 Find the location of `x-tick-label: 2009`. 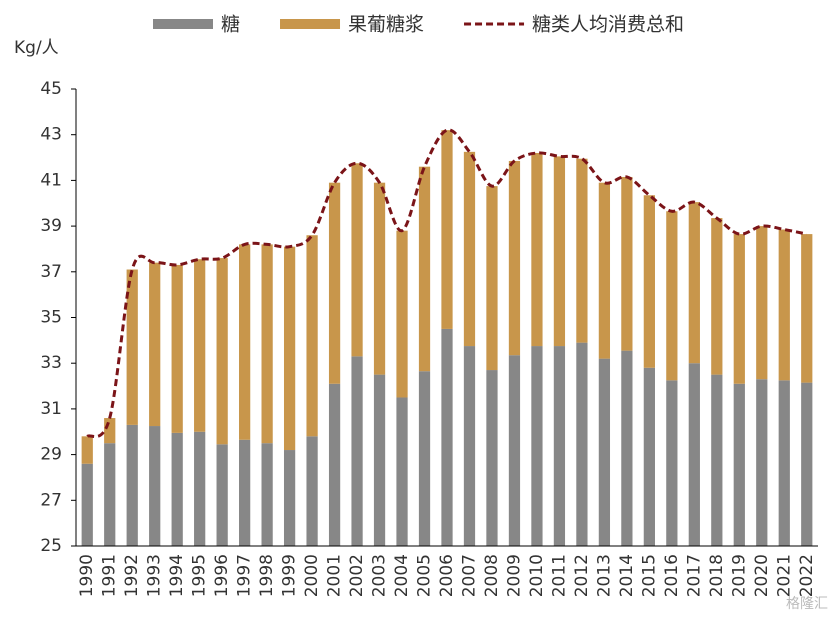

x-tick-label: 2009 is located at coordinates (514, 575).